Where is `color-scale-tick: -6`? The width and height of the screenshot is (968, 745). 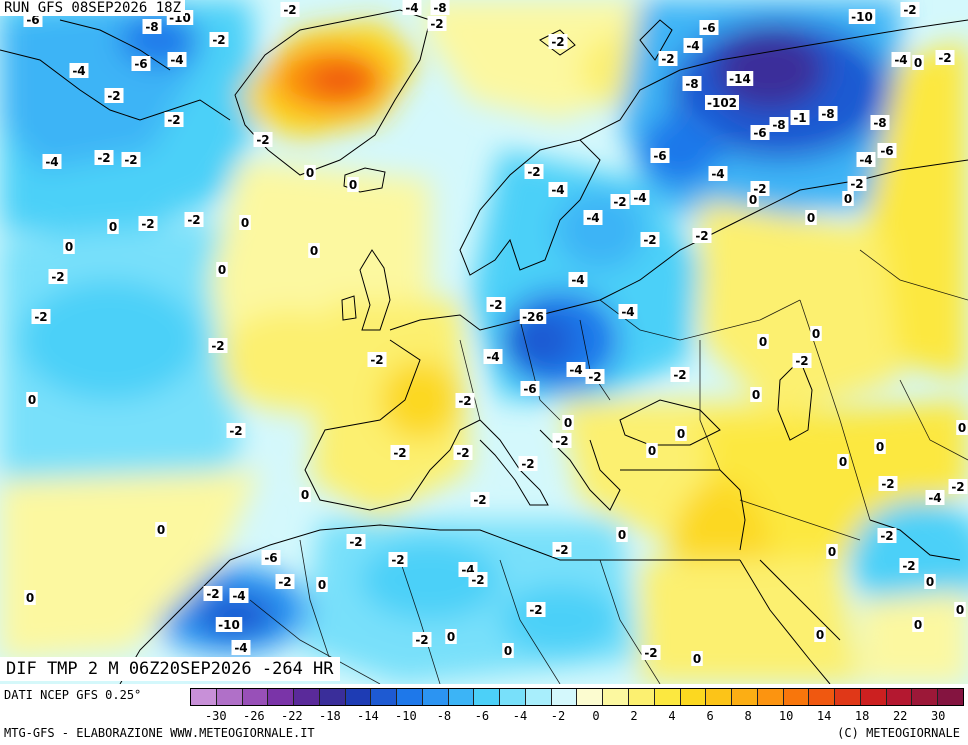 color-scale-tick: -6 is located at coordinates (482, 716).